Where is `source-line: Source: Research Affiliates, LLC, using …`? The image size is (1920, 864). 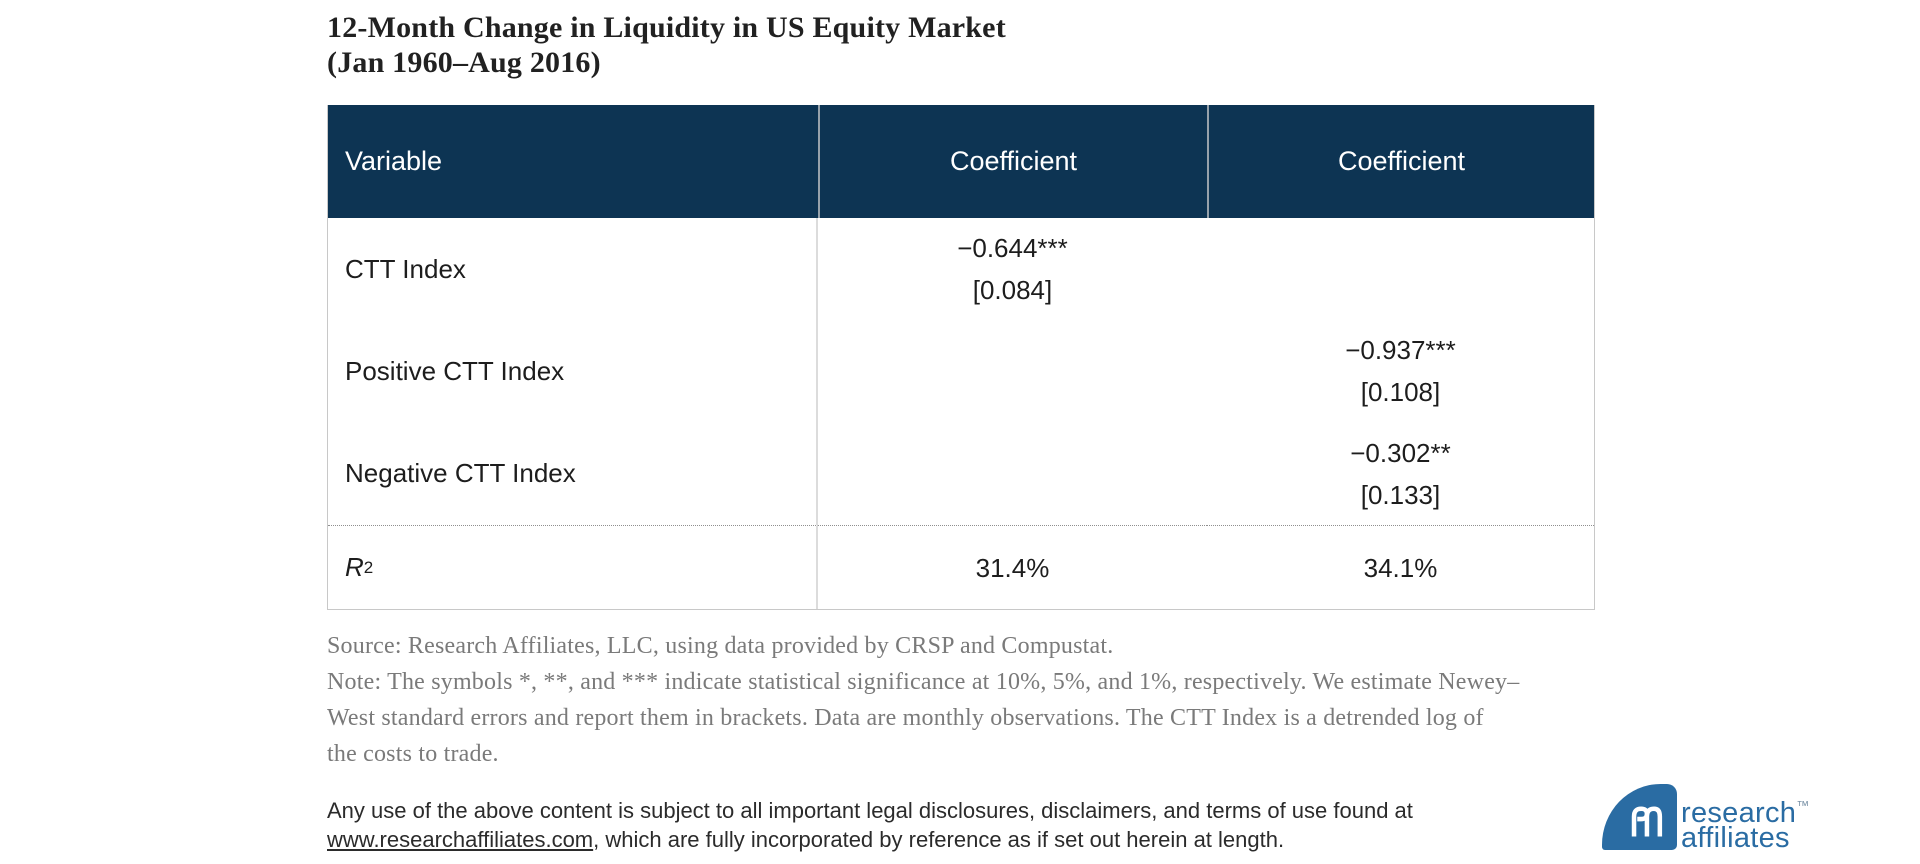 source-line: Source: Research Affiliates, LLC, using … is located at coordinates (720, 646).